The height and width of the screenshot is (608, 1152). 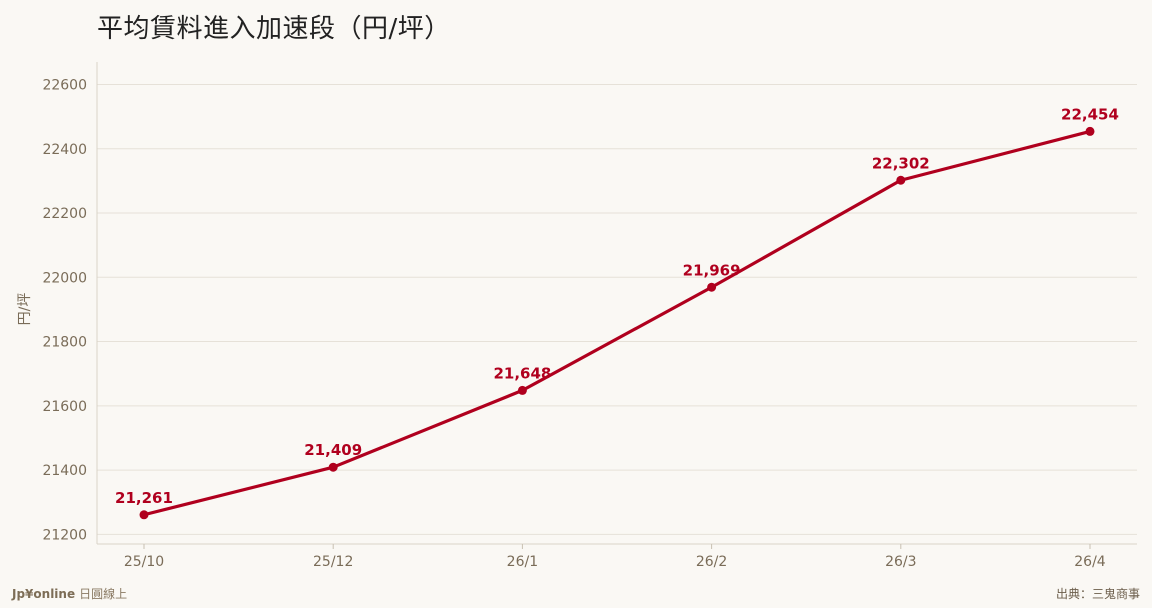 I want to click on data-label: 21,969, so click(x=712, y=270).